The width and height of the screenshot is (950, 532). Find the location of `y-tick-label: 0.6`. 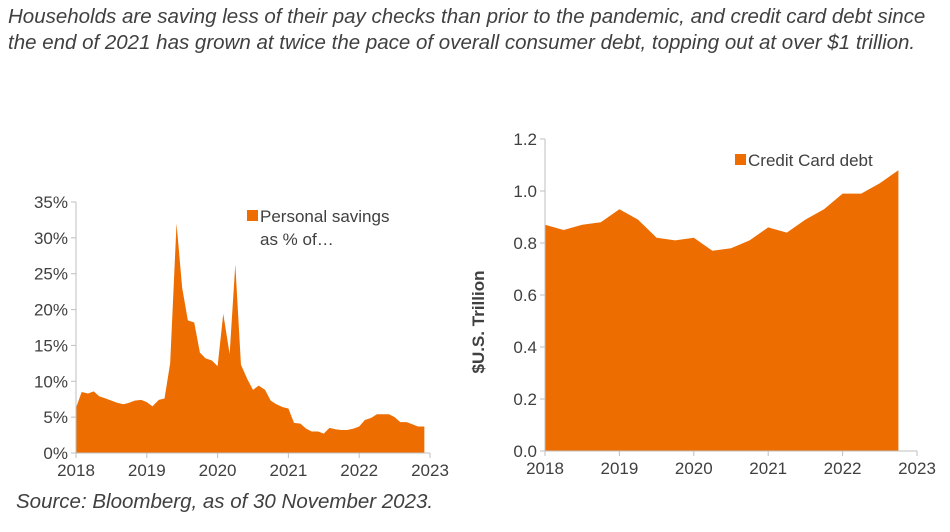

y-tick-label: 0.6 is located at coordinates (525, 295).